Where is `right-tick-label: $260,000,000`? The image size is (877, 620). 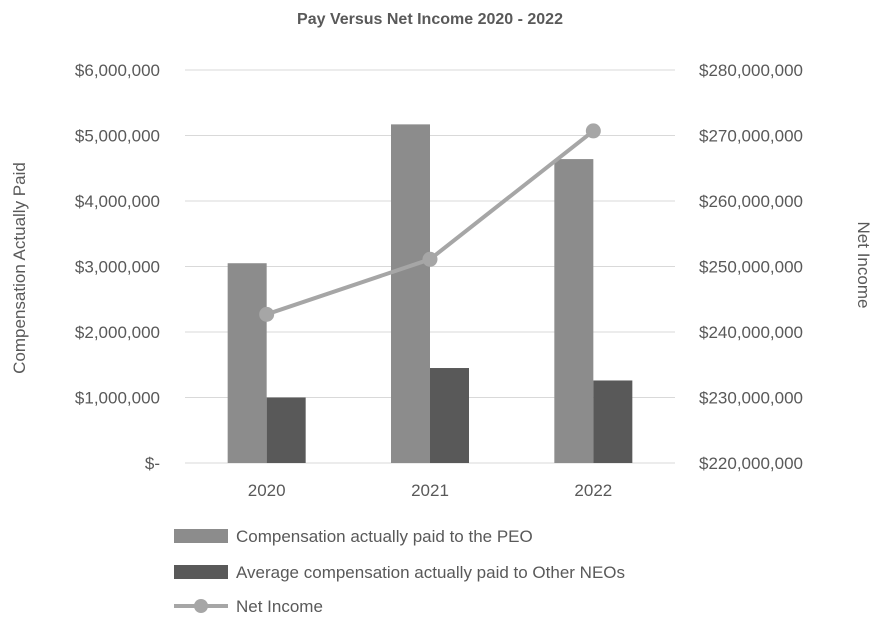
right-tick-label: $260,000,000 is located at coordinates (751, 201).